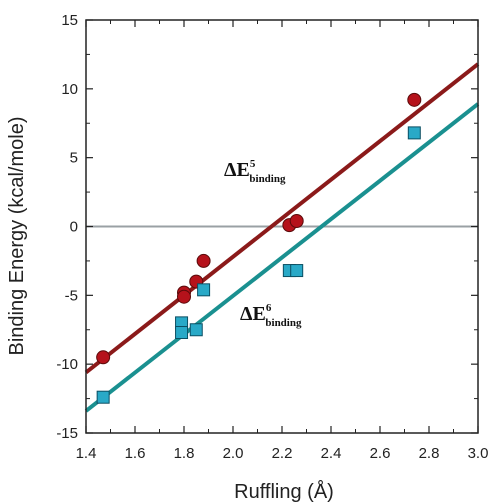 The width and height of the screenshot is (495, 504). Describe the element at coordinates (71, 295) in the screenshot. I see `y-tick-label: -5` at that location.